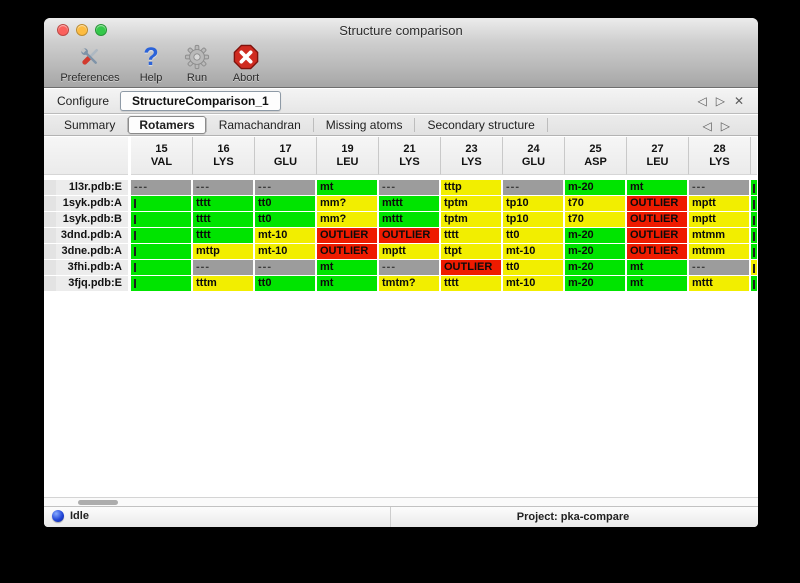 This screenshot has height=583, width=800. Describe the element at coordinates (702, 101) in the screenshot. I see `prev-page-icon: ◁` at that location.